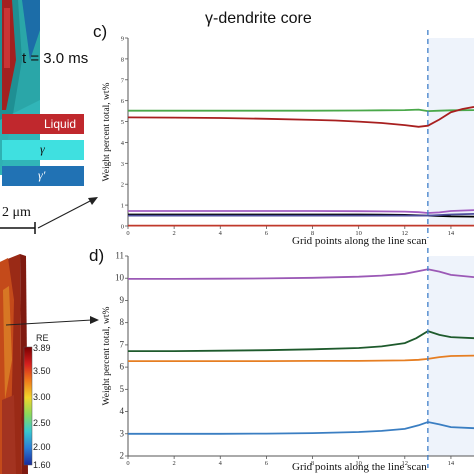  What do you see at coordinates (119, 256) in the screenshot?
I see `ytick-label-d-9: 11` at bounding box center [119, 256].